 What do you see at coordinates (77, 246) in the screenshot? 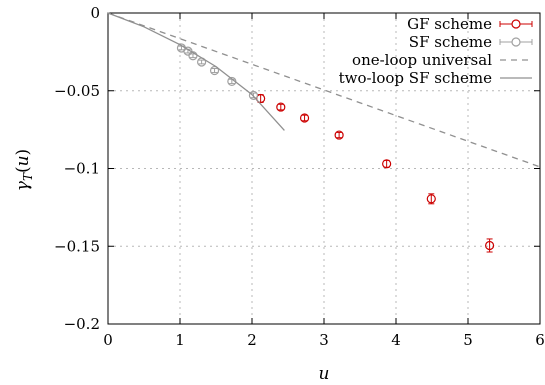
I see `y-tick-label: −0.15` at bounding box center [77, 246].